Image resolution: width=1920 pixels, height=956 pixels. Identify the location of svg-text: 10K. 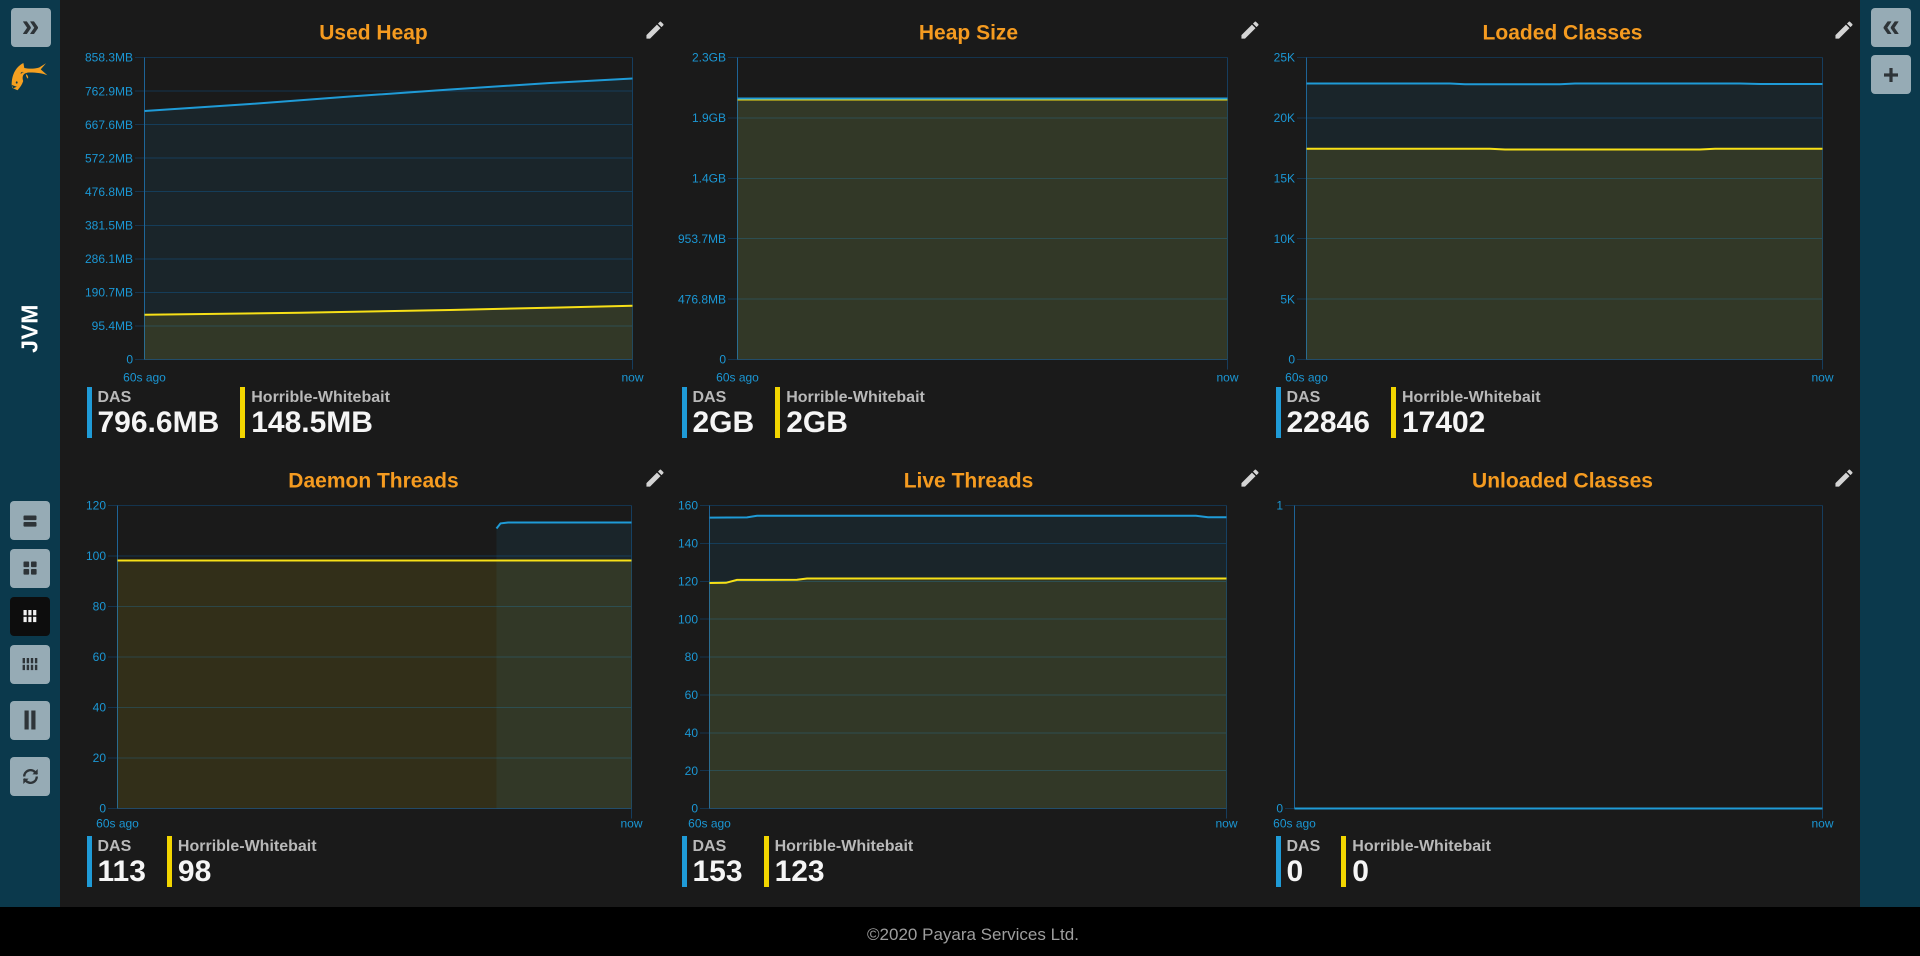
(1284, 239).